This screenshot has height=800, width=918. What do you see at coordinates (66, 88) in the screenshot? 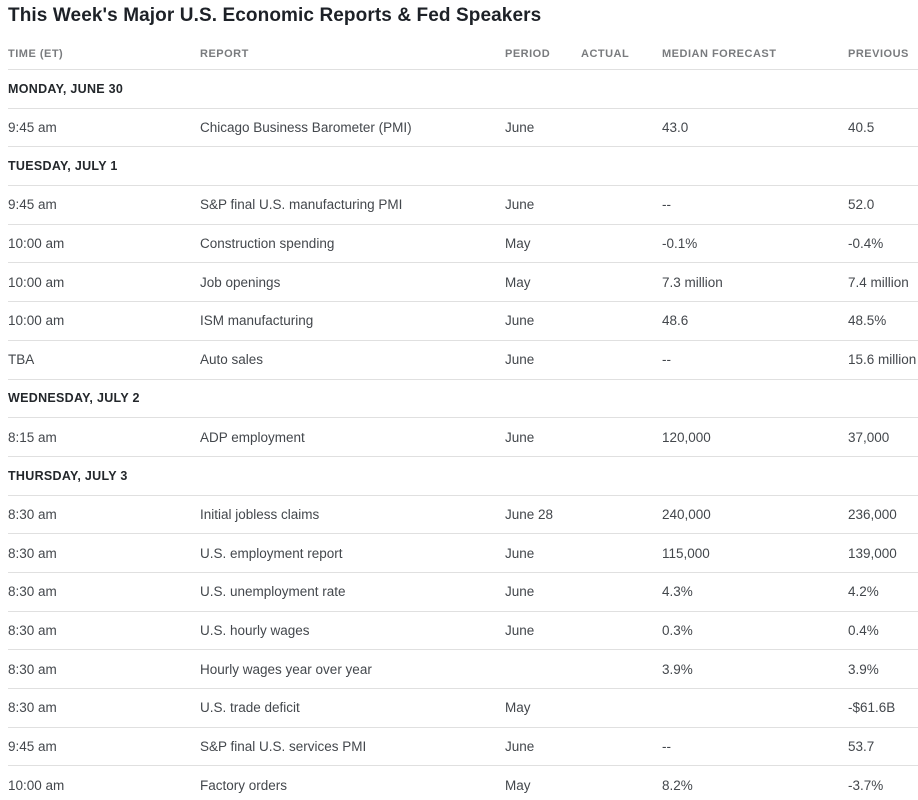
I see `day-header-label: MONDAY, JUNE 30` at bounding box center [66, 88].